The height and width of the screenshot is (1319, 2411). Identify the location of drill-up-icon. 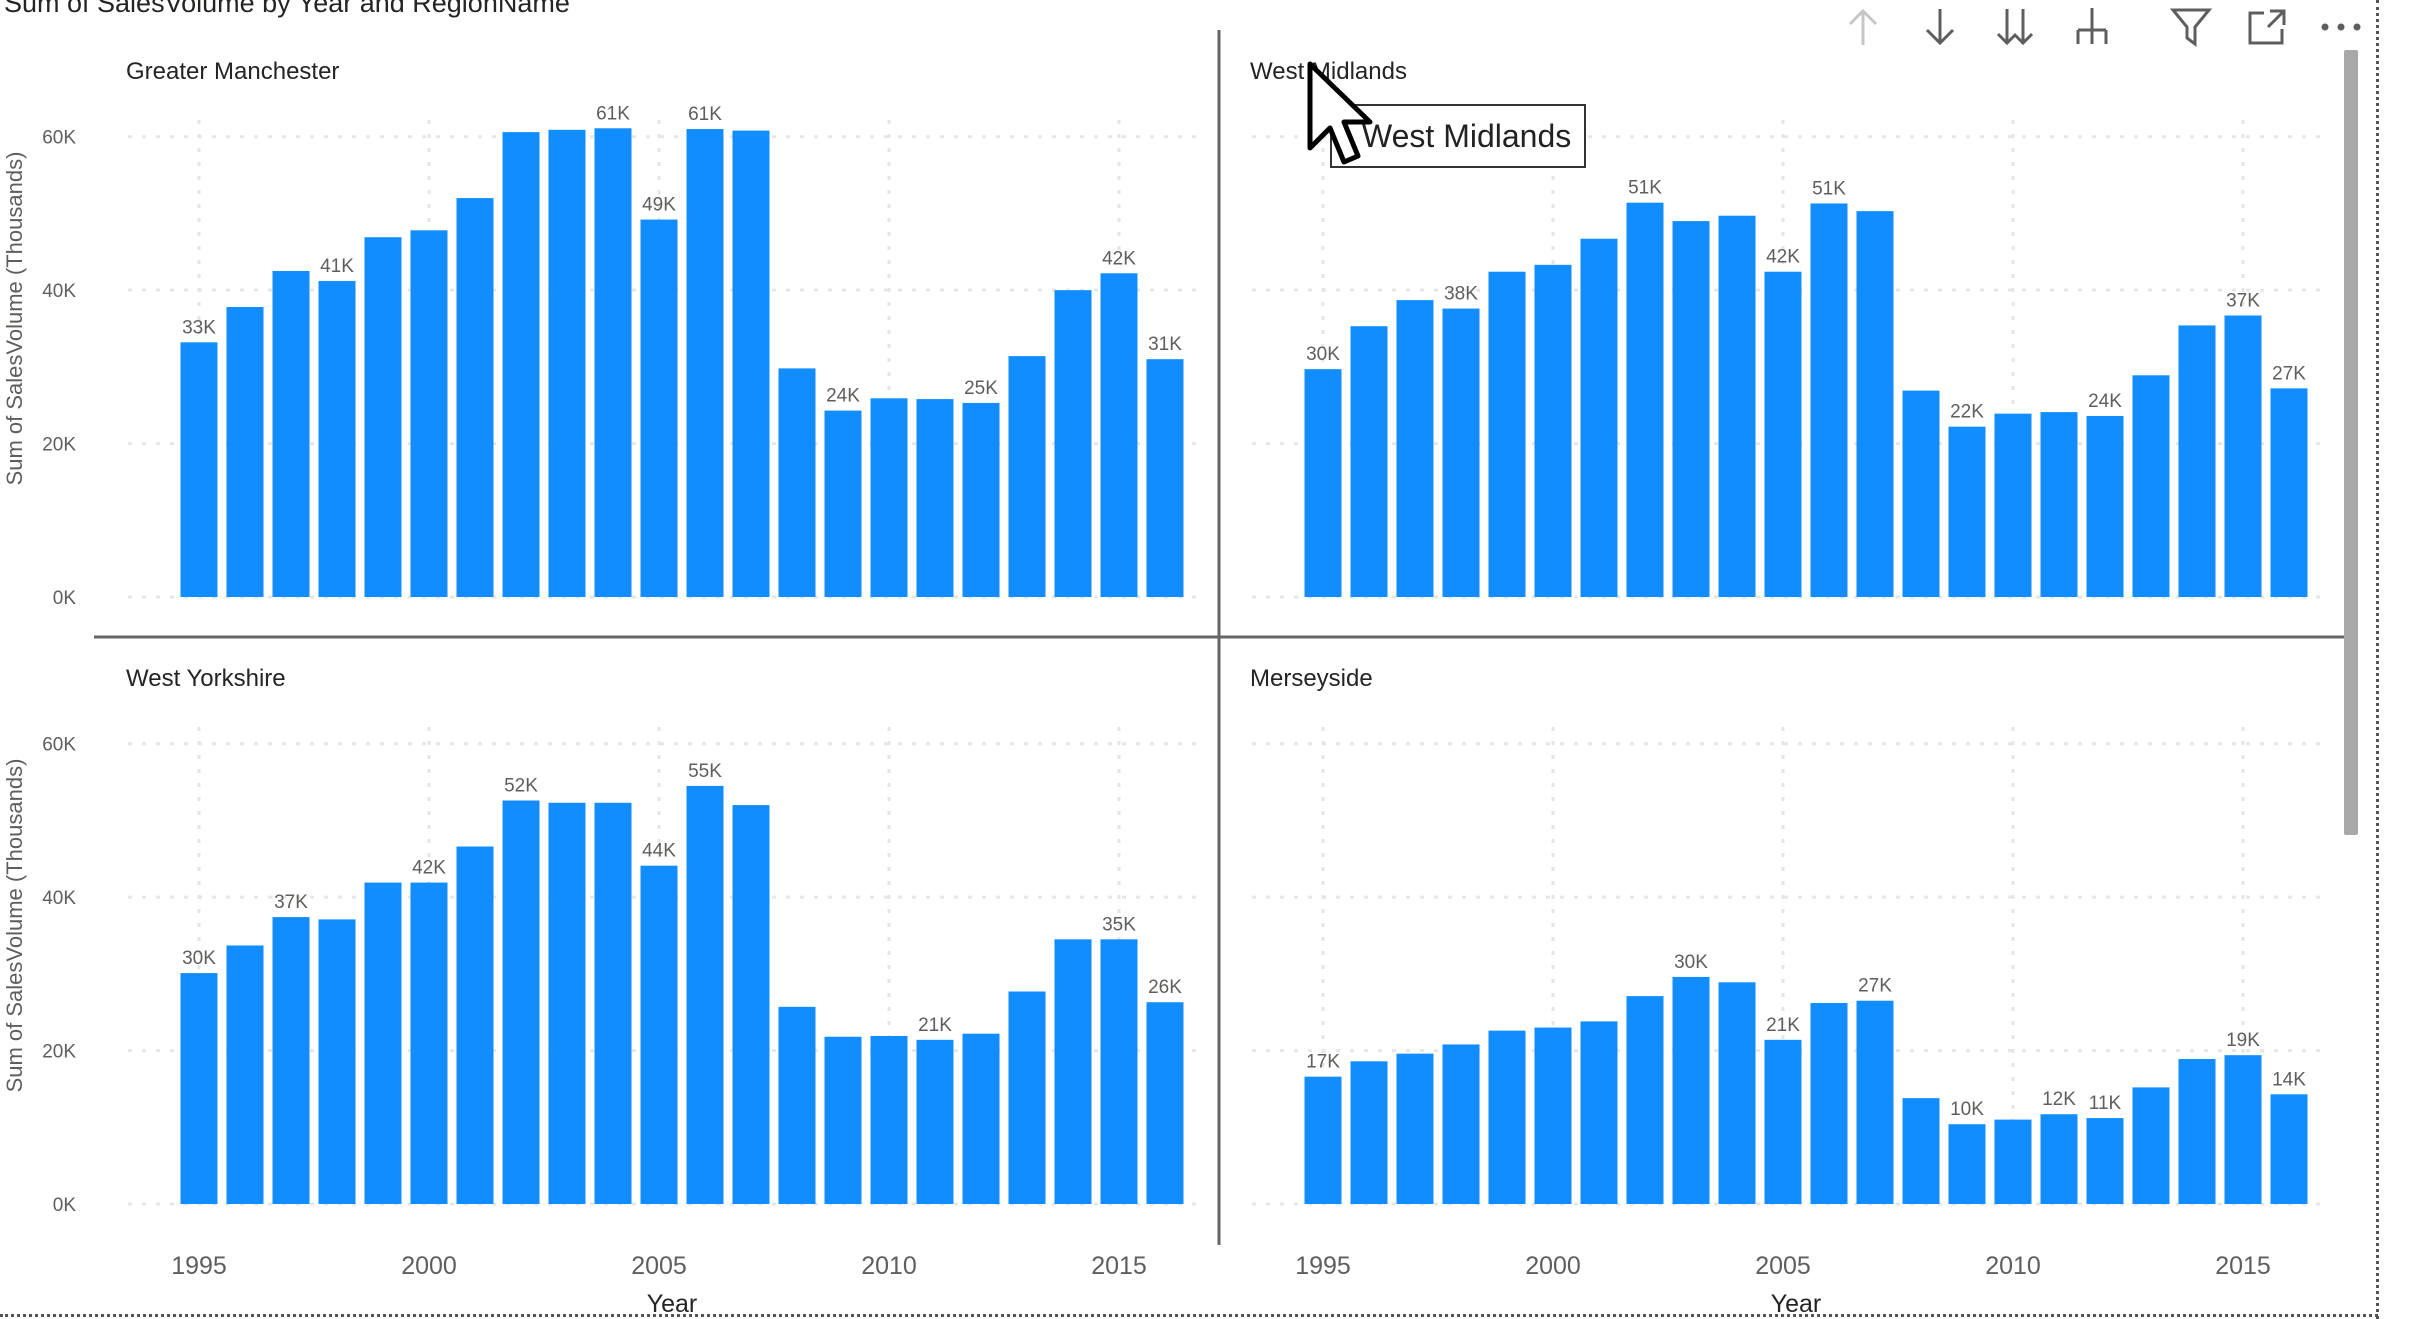
(1863, 27).